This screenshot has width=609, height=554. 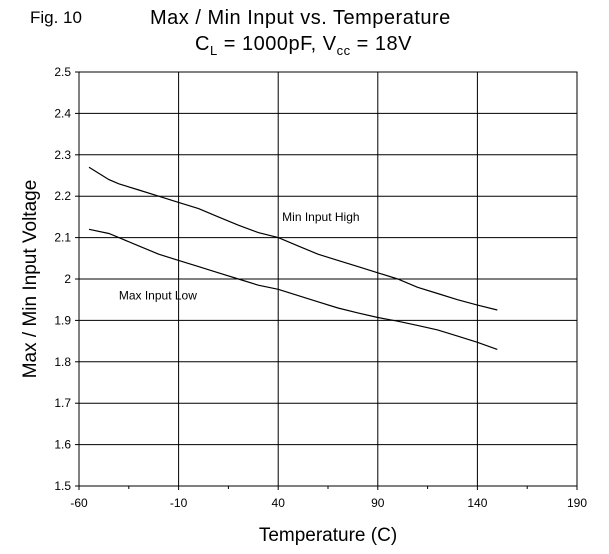 What do you see at coordinates (62, 403) in the screenshot?
I see `y-tick-label: 1.7` at bounding box center [62, 403].